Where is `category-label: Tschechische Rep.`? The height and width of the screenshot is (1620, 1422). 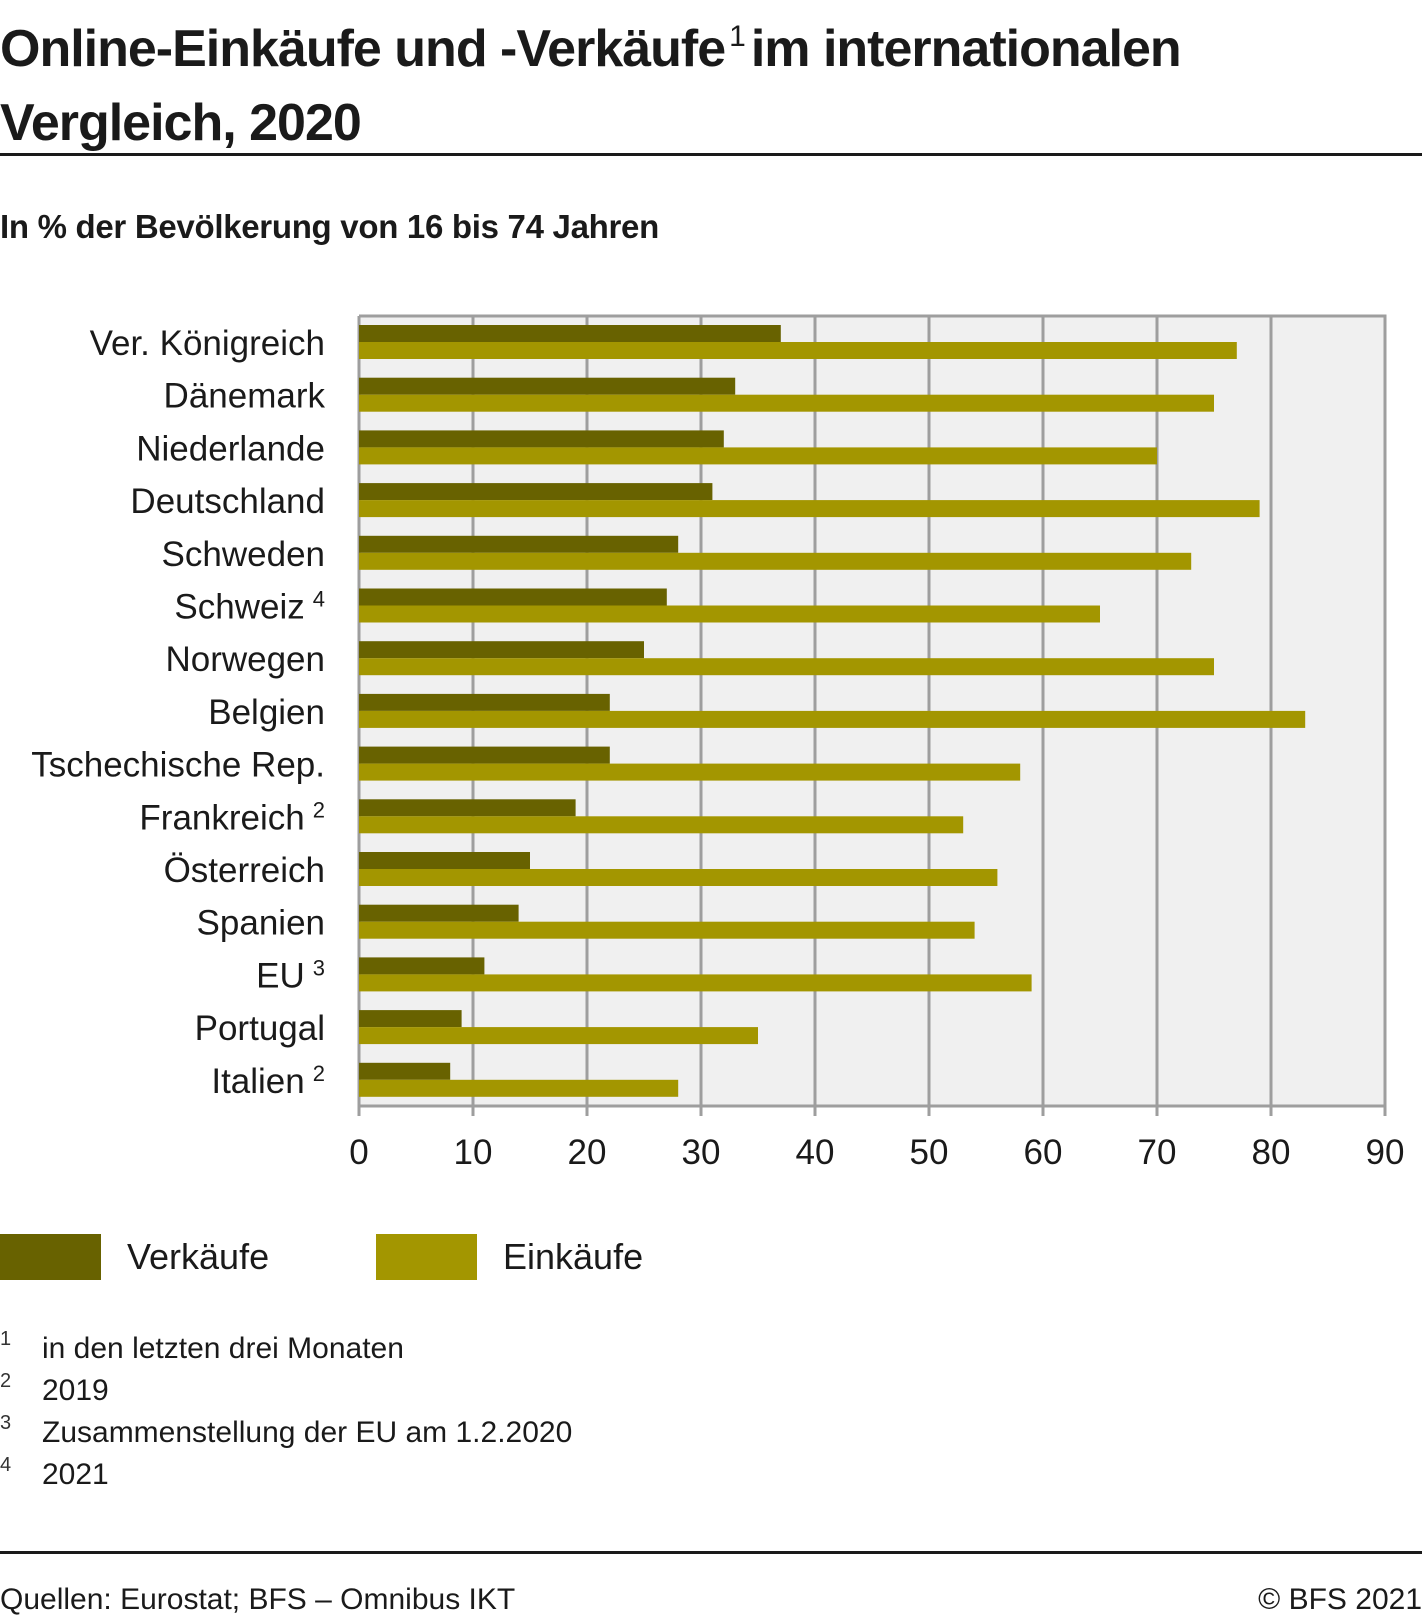
category-label: Tschechische Rep. is located at coordinates (178, 765).